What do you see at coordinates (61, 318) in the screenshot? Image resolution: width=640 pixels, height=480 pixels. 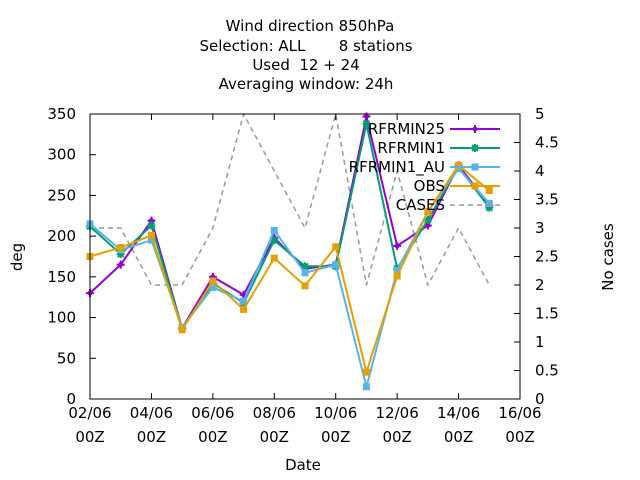 I see `y-tick-label: 100` at bounding box center [61, 318].